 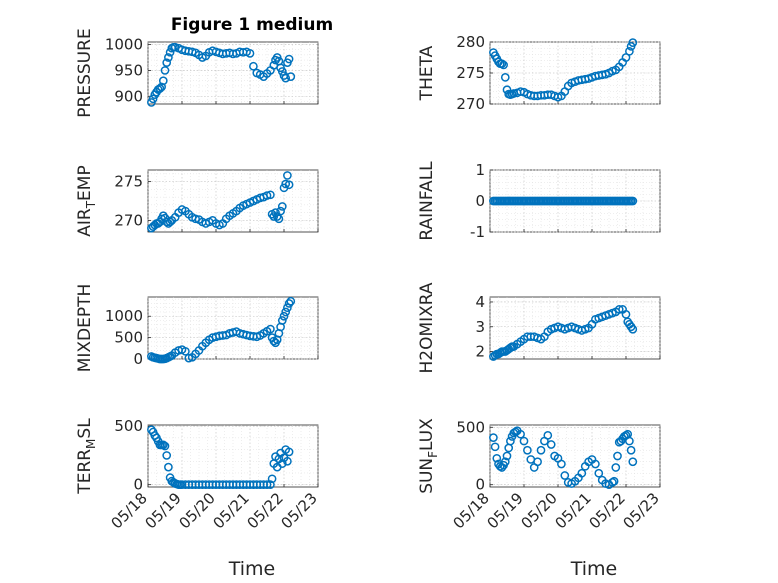 I want to click on x-axis-label-left: Time, so click(x=252, y=569).